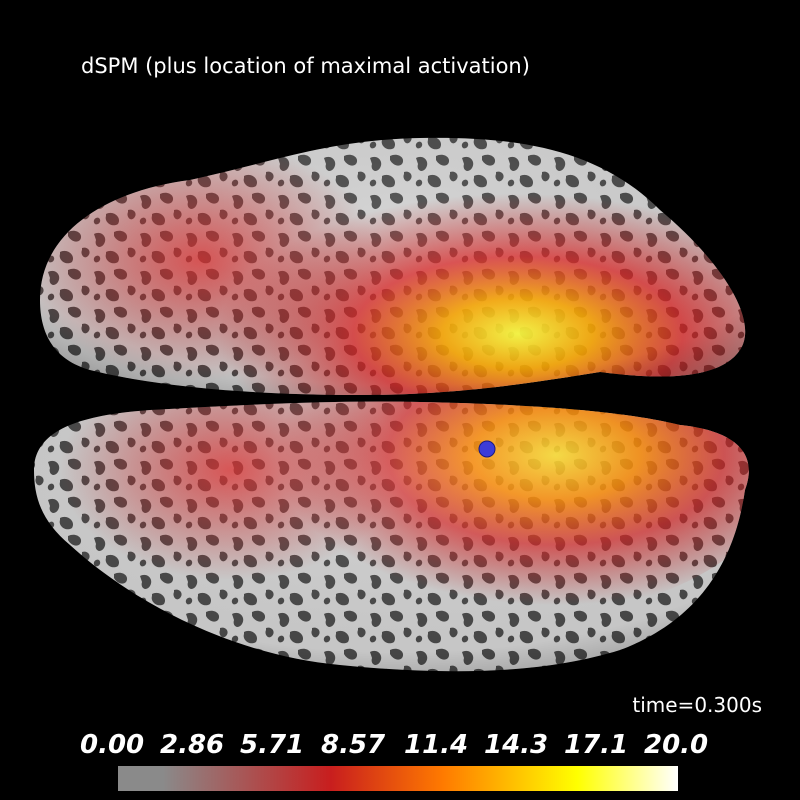 This screenshot has height=800, width=800. Describe the element at coordinates (112, 745) in the screenshot. I see `colorbar-tick-label: 0.00` at that location.